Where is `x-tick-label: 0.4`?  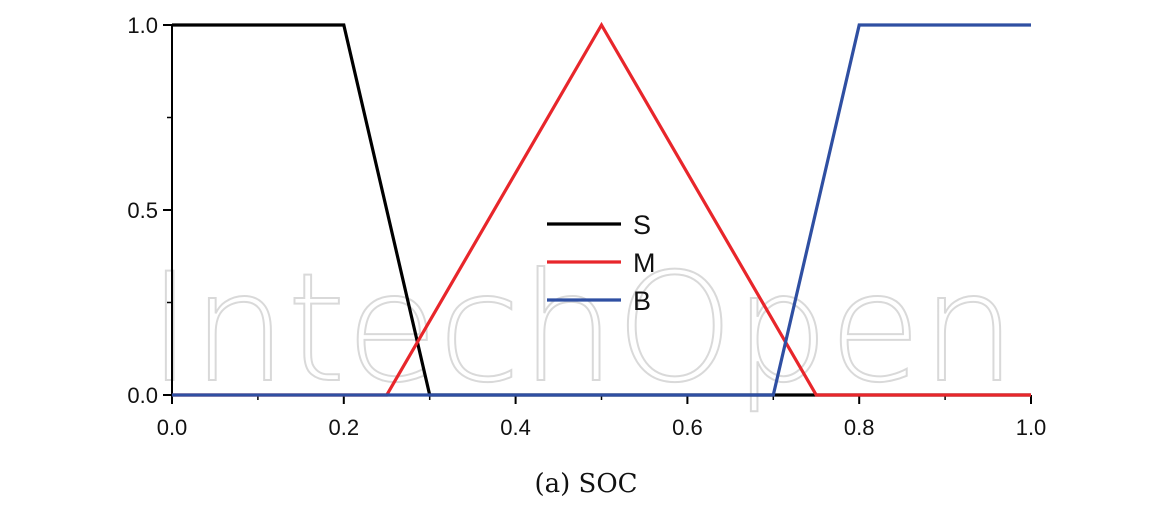
x-tick-label: 0.4 is located at coordinates (515, 427).